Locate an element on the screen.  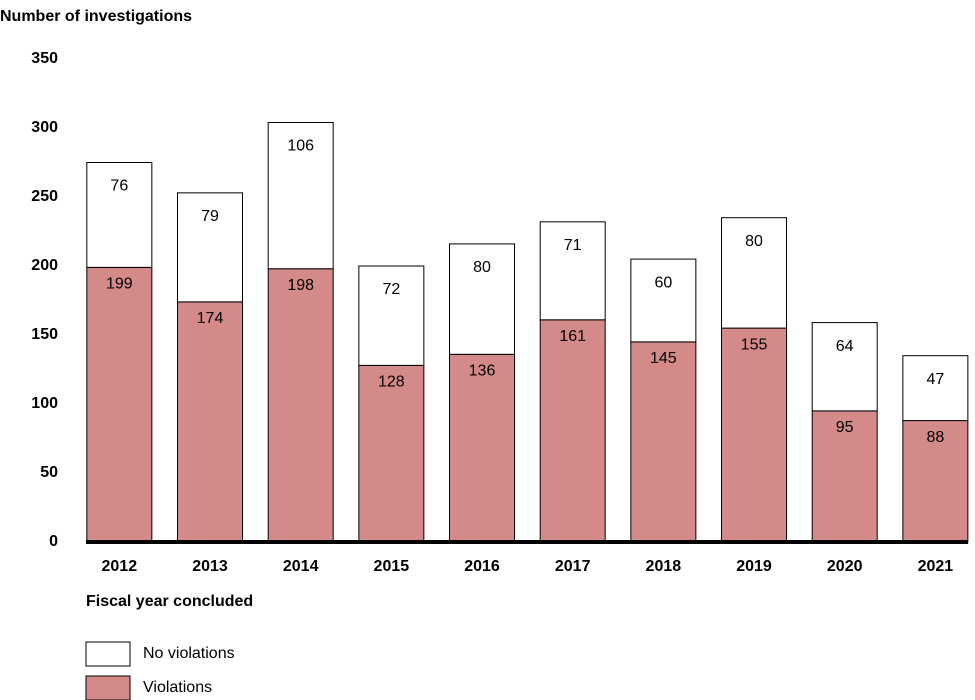
x-tick-label: 2014 is located at coordinates (301, 566).